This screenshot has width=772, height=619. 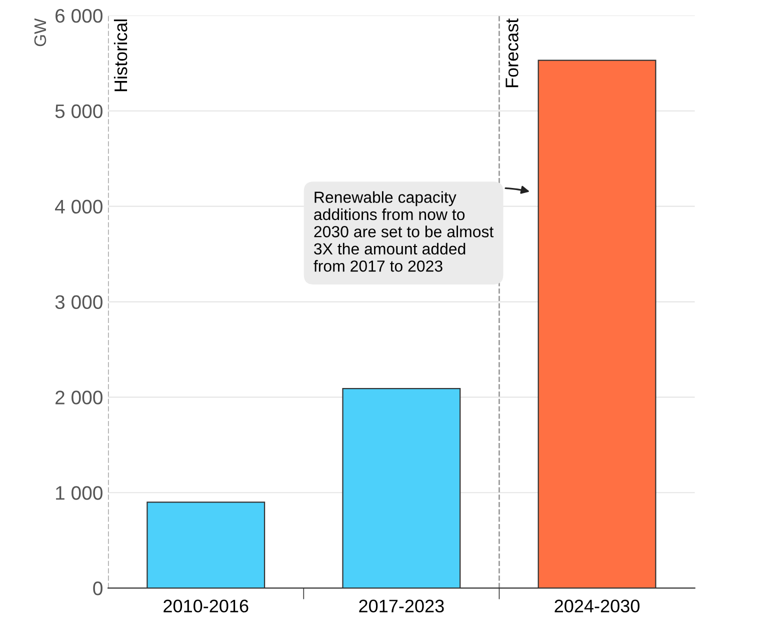 I want to click on annotation: Renewable capacity additions from now to 2030 are set to be almost 3X the amount added from 2017 to 2023, so click(x=404, y=231).